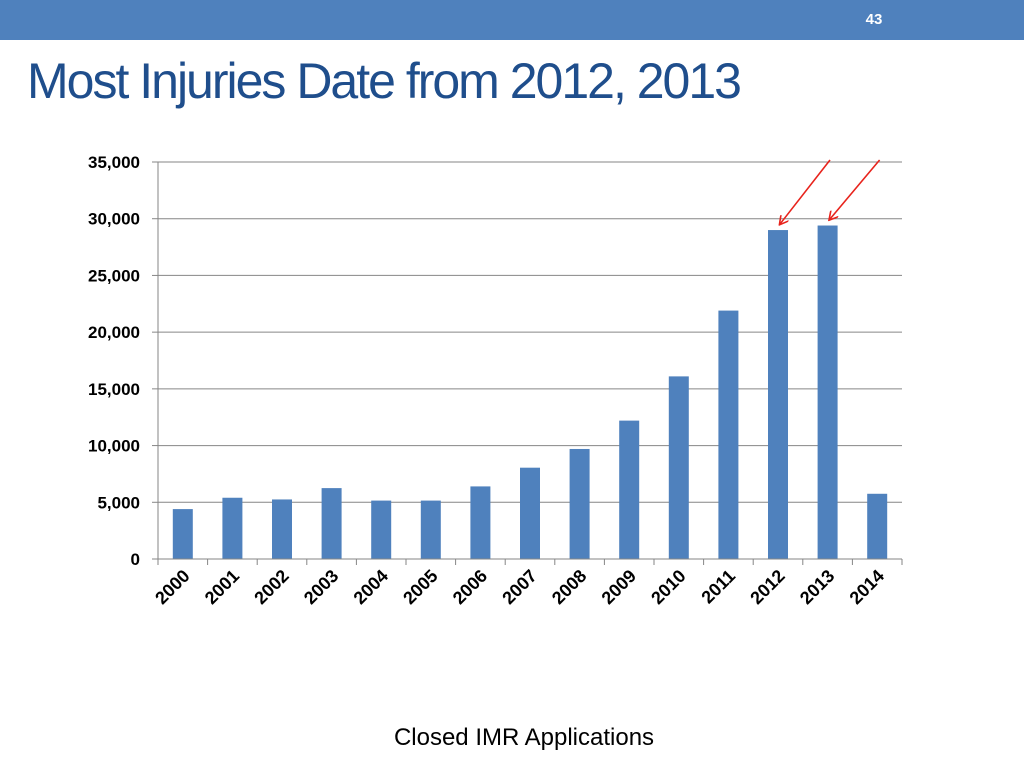 Image resolution: width=1024 pixels, height=768 pixels. Describe the element at coordinates (420, 587) in the screenshot. I see `x-tick-label: 2005` at that location.